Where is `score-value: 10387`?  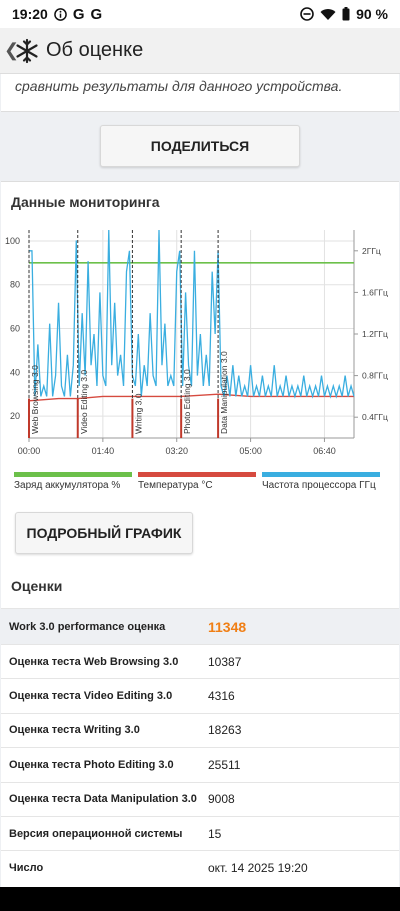 score-value: 10387 is located at coordinates (225, 661).